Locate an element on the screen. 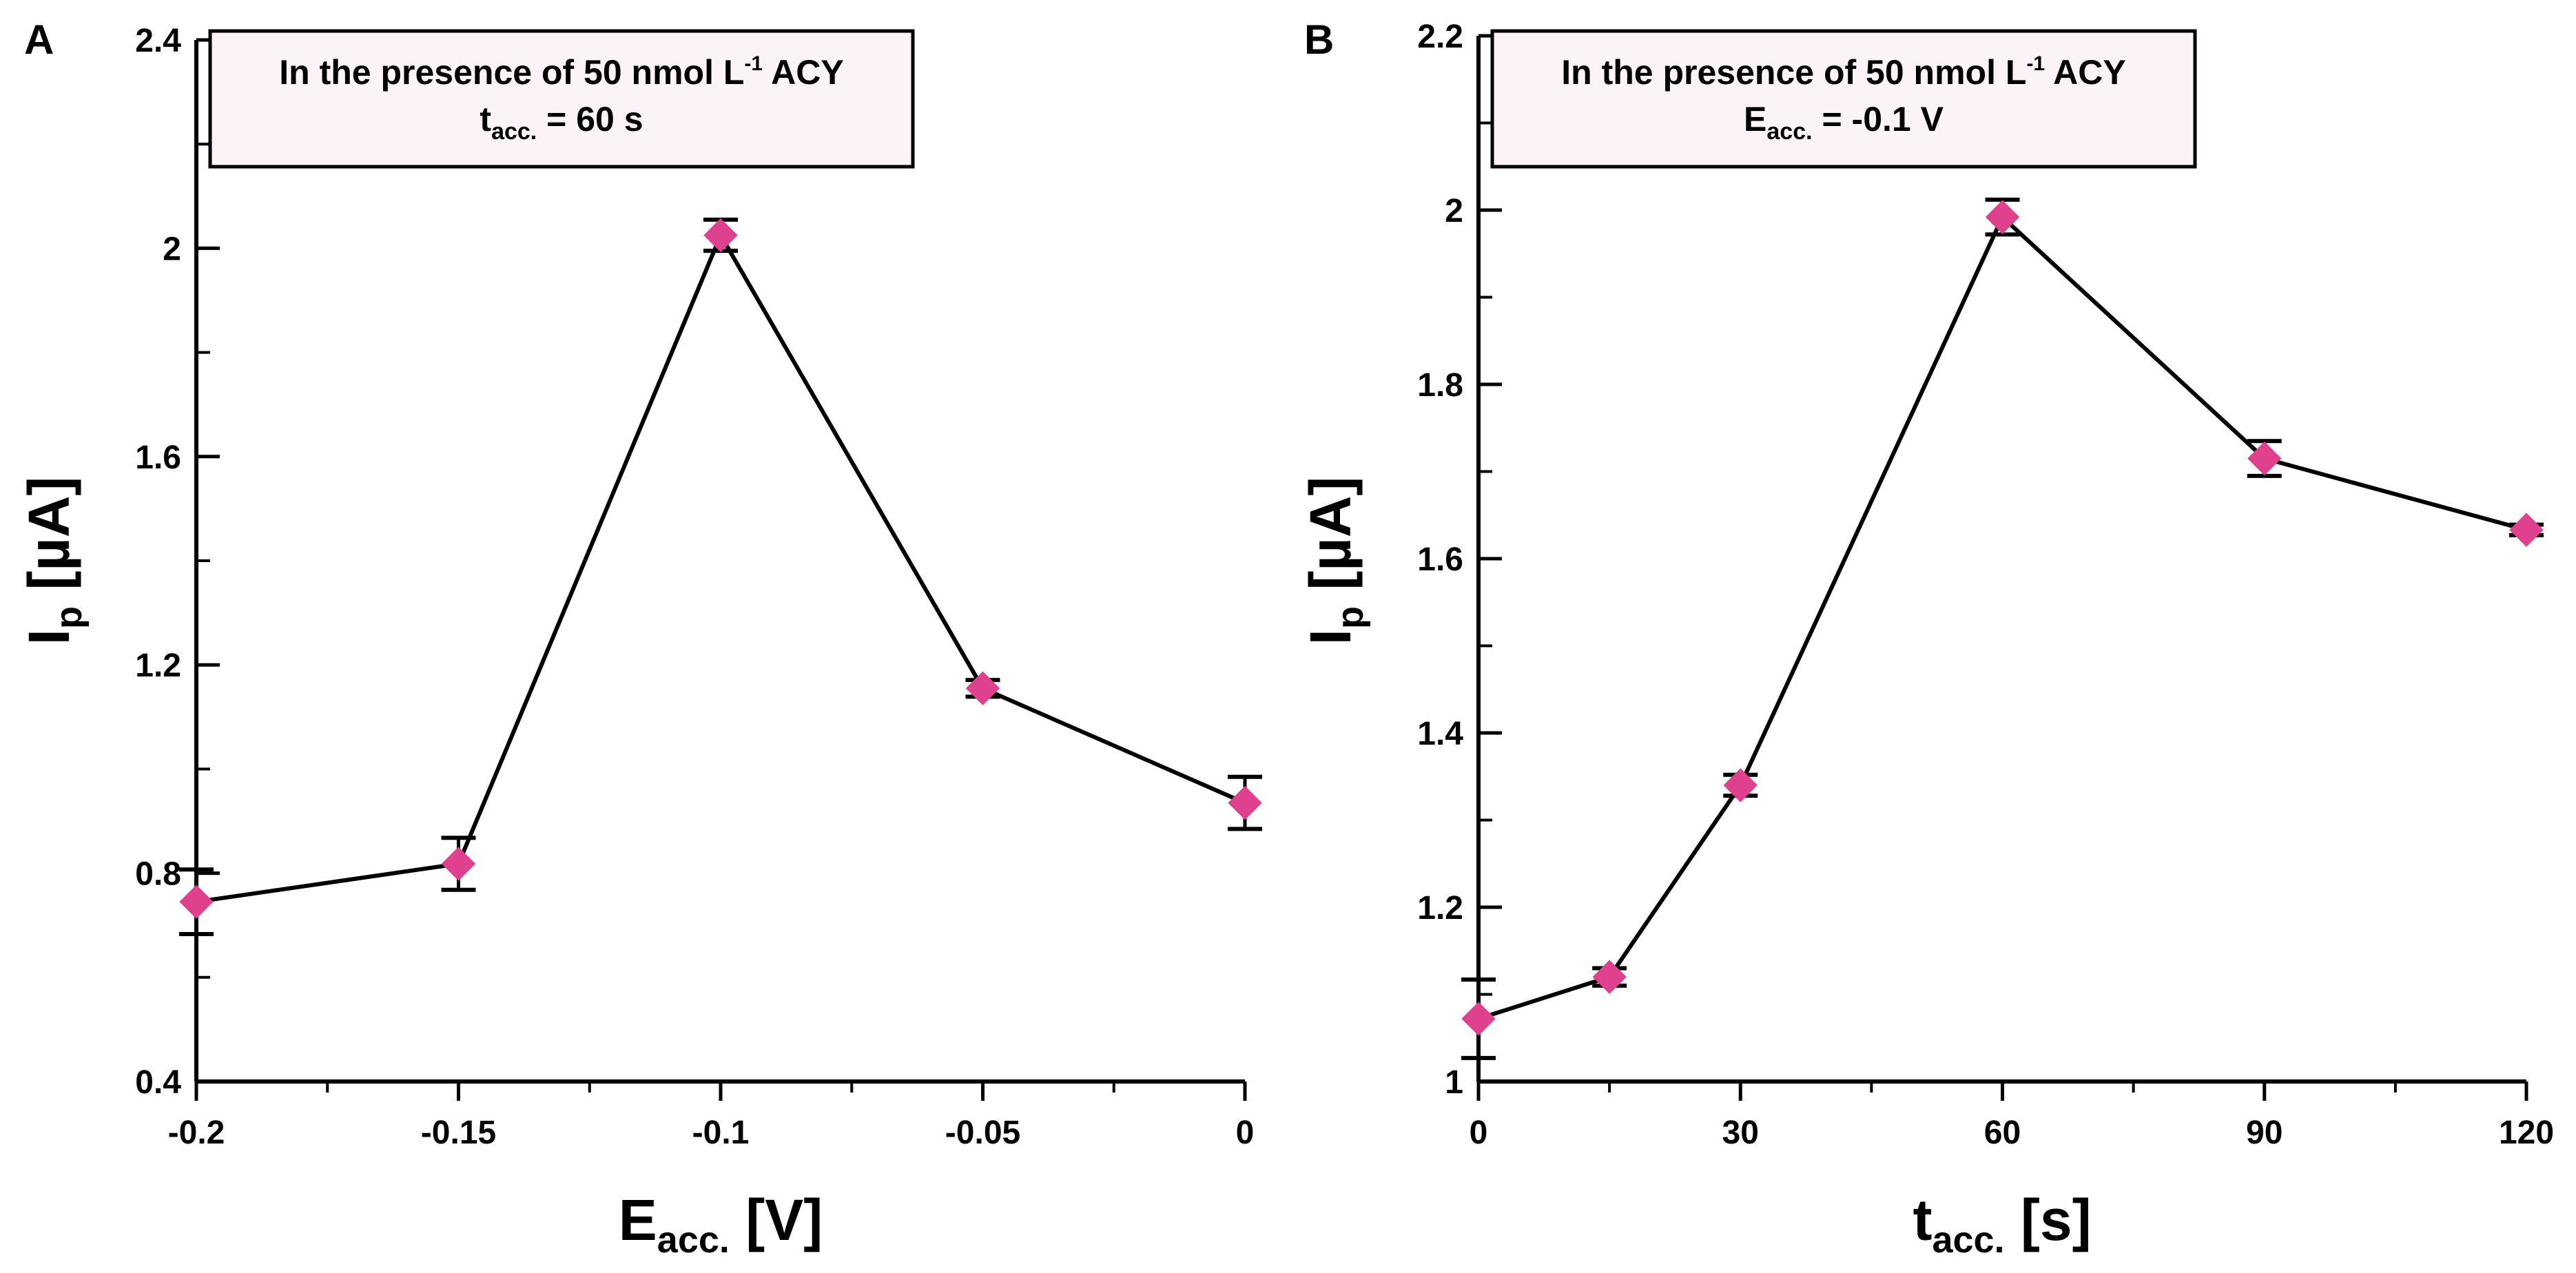 This screenshot has height=1273, width=2576. panel-a-x-tick-labels: -0.2 -0.15 -0.1 -0.05 0 is located at coordinates (711, 1133).